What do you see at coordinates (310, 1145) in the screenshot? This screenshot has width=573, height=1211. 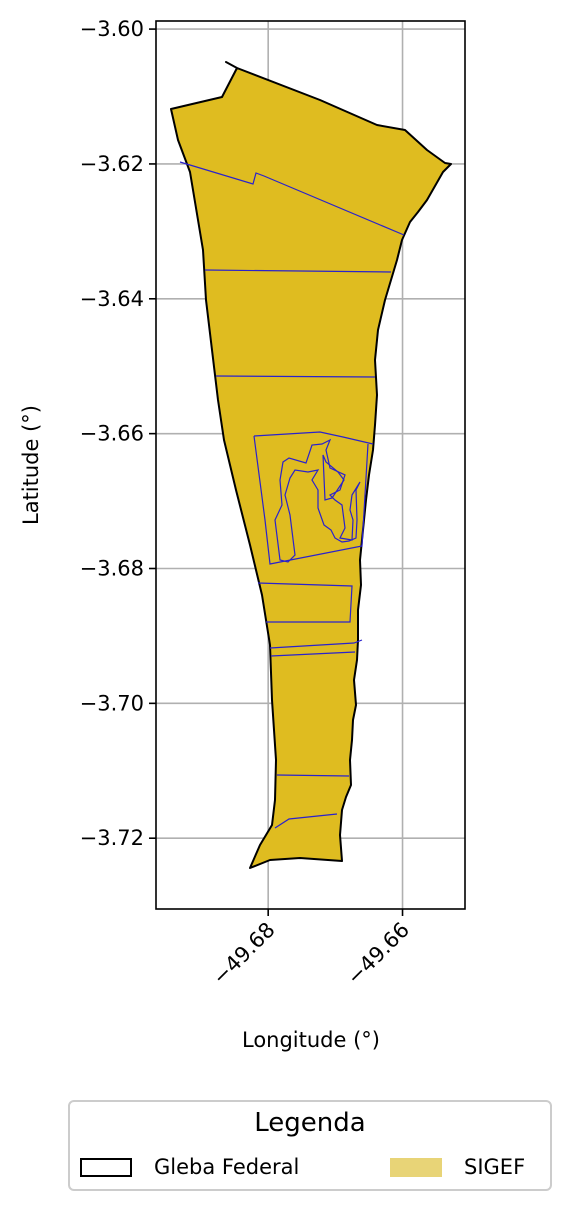 I see `legend: Legenda Gleba Federal SIGEF` at bounding box center [310, 1145].